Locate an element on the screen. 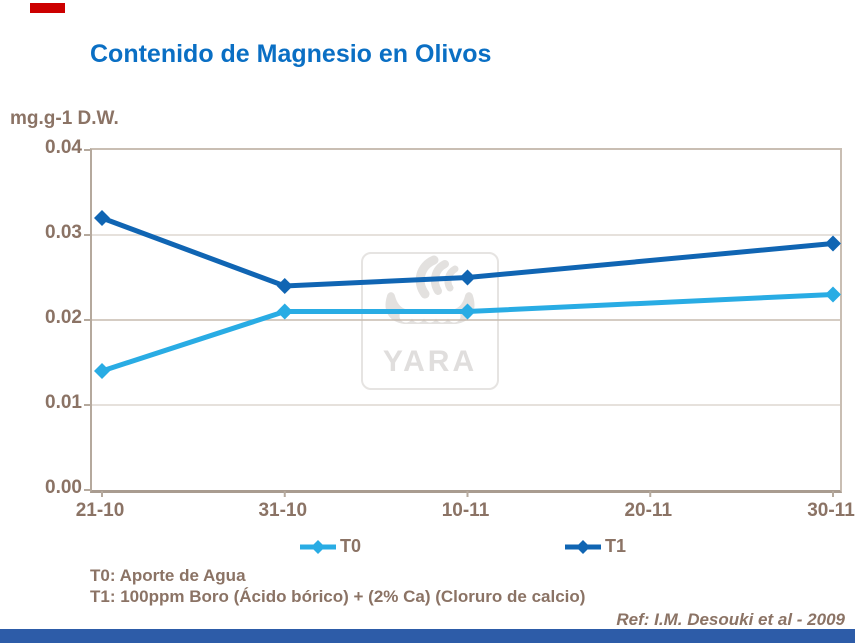 Image resolution: width=855 pixels, height=643 pixels. y-tick-label: 0.04 is located at coordinates (63, 147).